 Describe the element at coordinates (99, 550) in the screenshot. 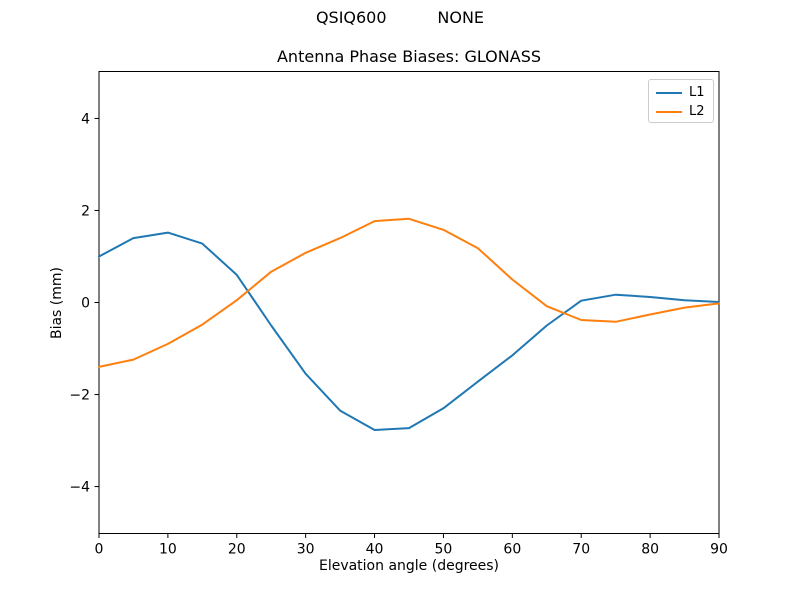

I see `x-tick-label: 0` at that location.